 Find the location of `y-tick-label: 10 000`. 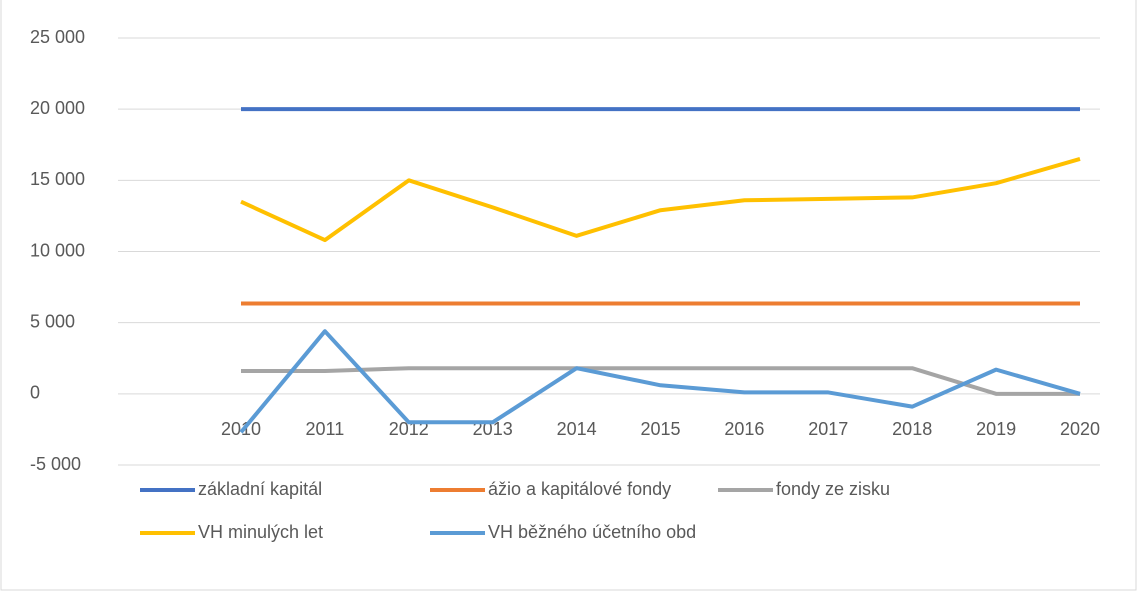

y-tick-label: 10 000 is located at coordinates (57, 250).